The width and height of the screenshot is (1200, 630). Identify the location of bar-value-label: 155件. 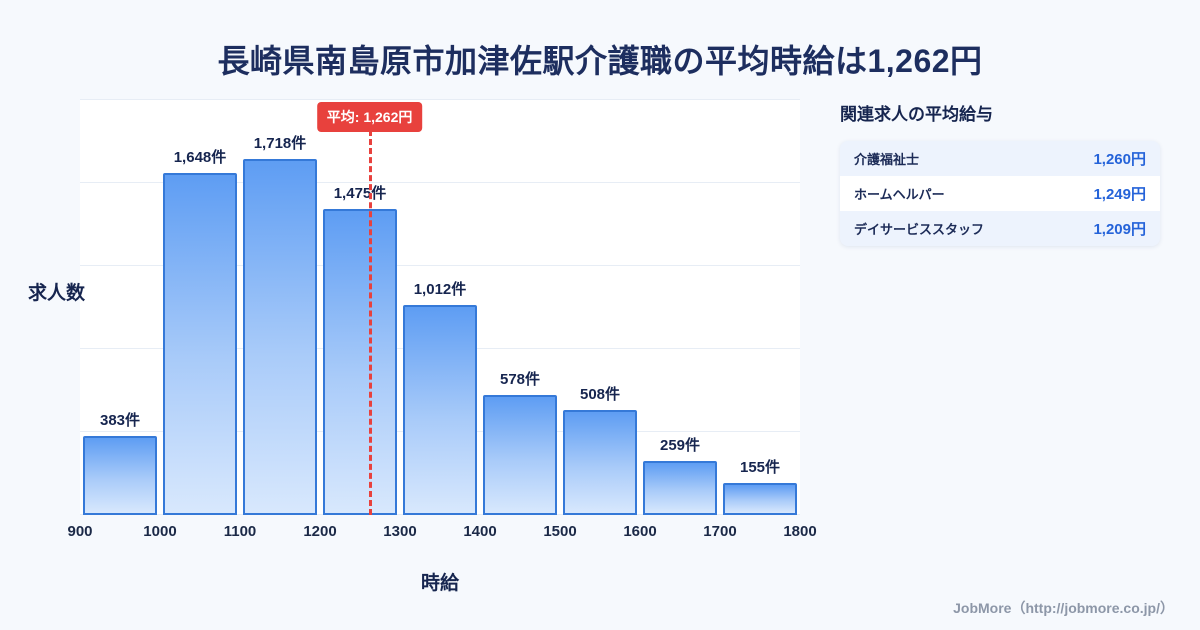
(760, 467).